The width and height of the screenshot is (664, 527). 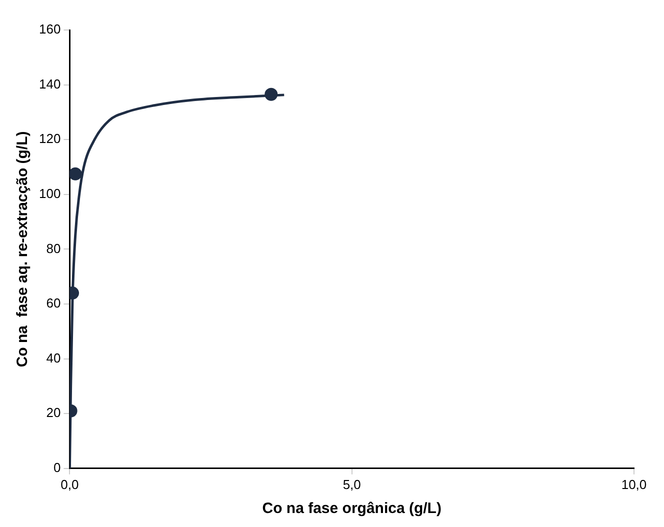 I want to click on y-tick-label: 60, so click(x=53, y=303).